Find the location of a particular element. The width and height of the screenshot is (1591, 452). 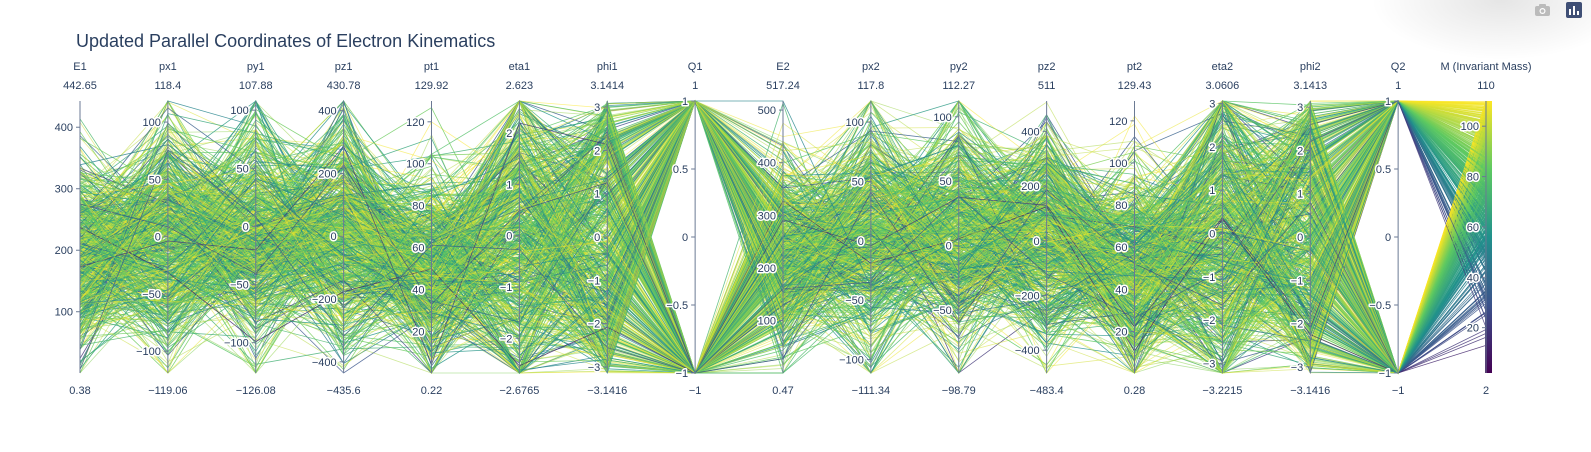

axis-max-label: 107.88 is located at coordinates (256, 86).